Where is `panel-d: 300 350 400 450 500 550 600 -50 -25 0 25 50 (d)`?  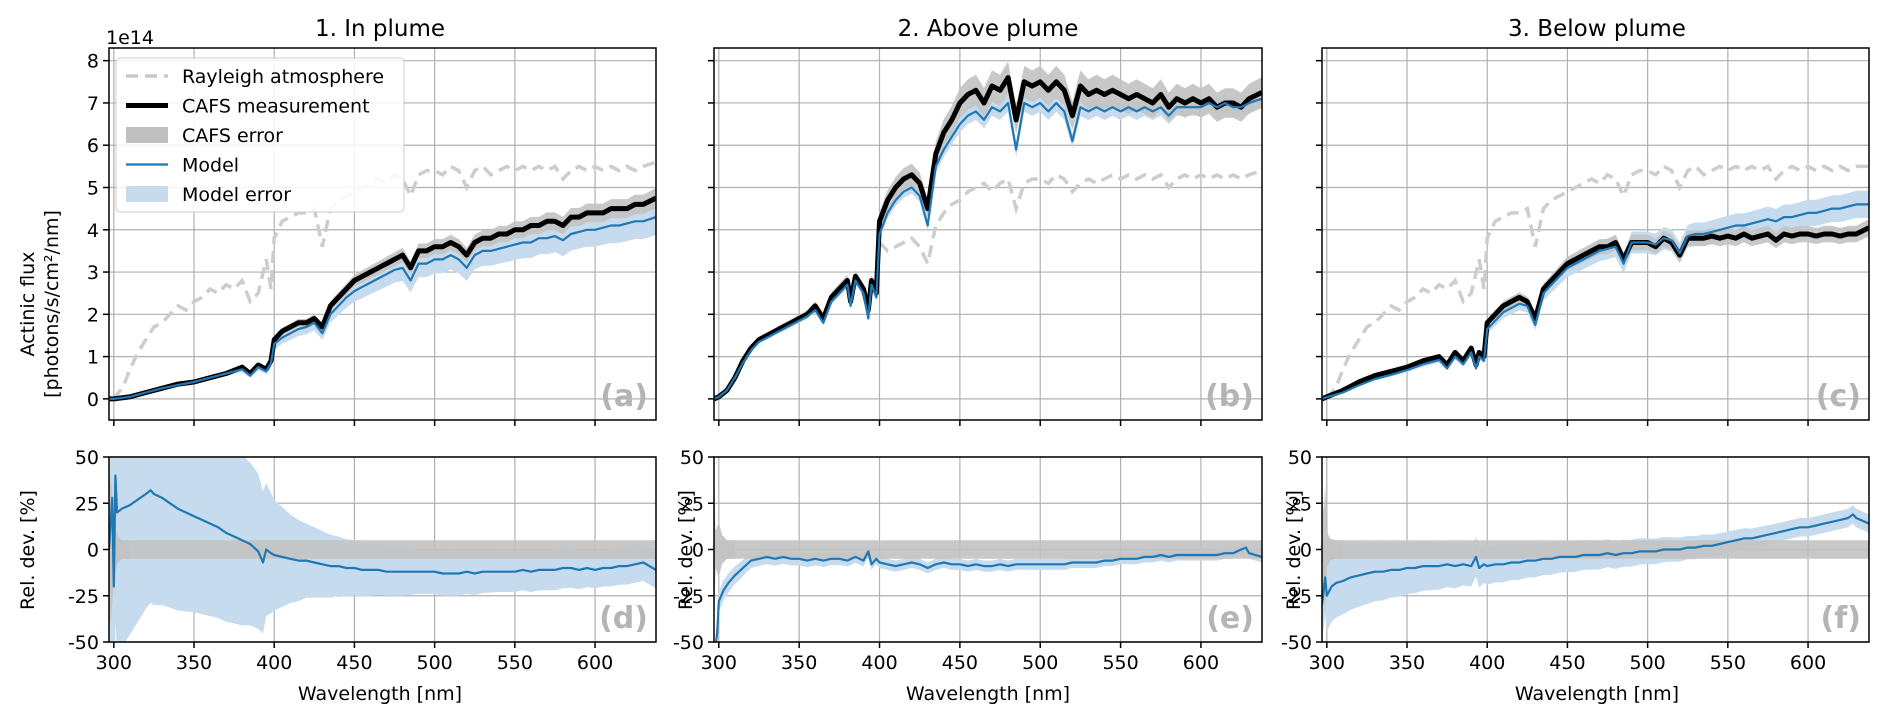 panel-d: 300 350 400 450 500 550 600 -50 -25 0 25 50 (d) is located at coordinates (362, 560).